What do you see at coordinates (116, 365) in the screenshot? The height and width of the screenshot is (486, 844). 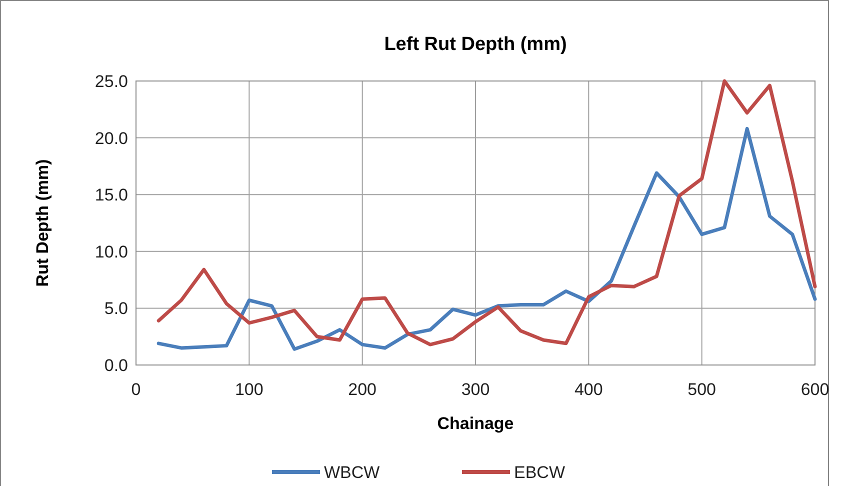 I see `y-tick-label: 0.0` at bounding box center [116, 365].